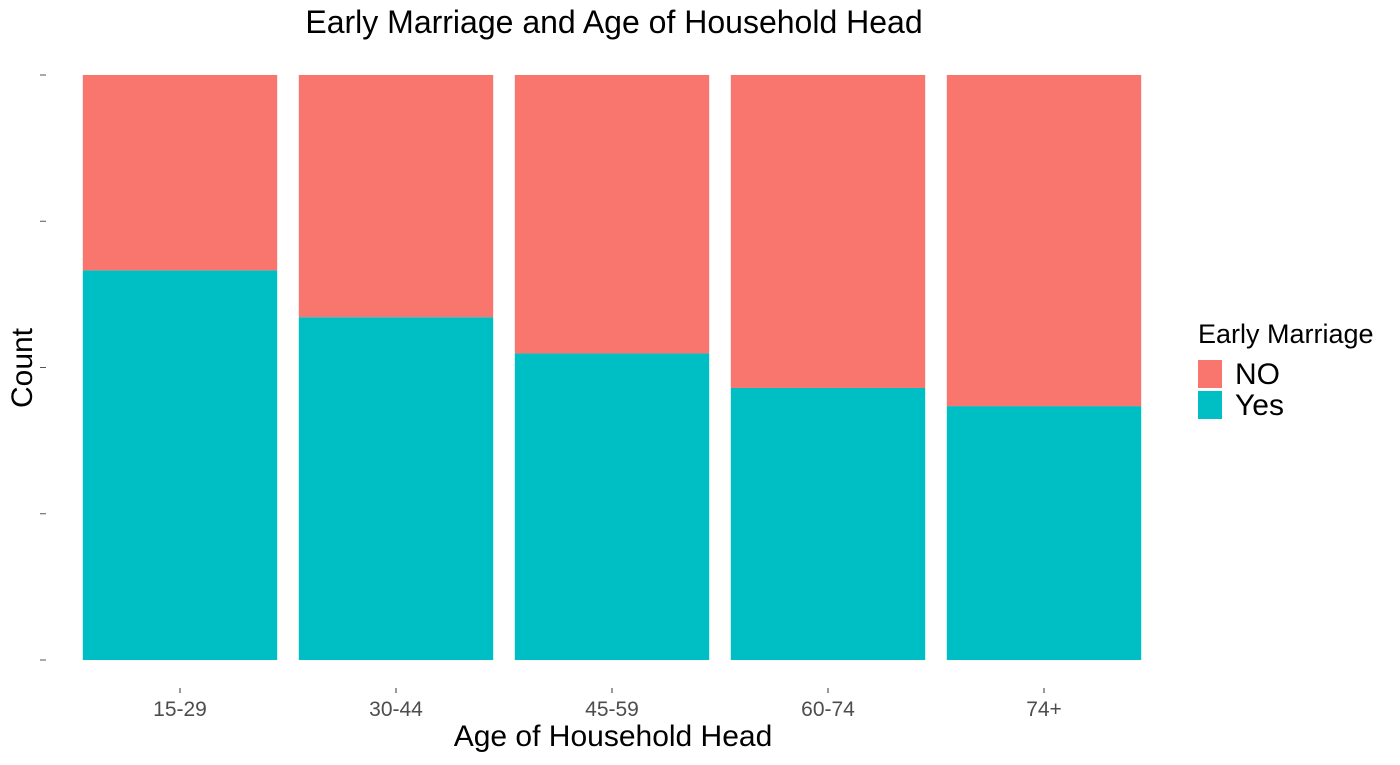 This screenshot has width=1400, height=765. What do you see at coordinates (396, 709) in the screenshot?
I see `x-tick-label-30-44: 30-44` at bounding box center [396, 709].